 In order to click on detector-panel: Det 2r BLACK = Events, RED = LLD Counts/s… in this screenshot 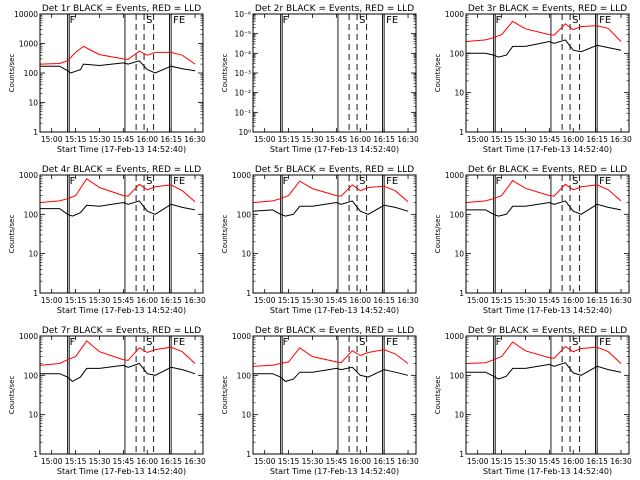, I will do `click(320, 79)`.